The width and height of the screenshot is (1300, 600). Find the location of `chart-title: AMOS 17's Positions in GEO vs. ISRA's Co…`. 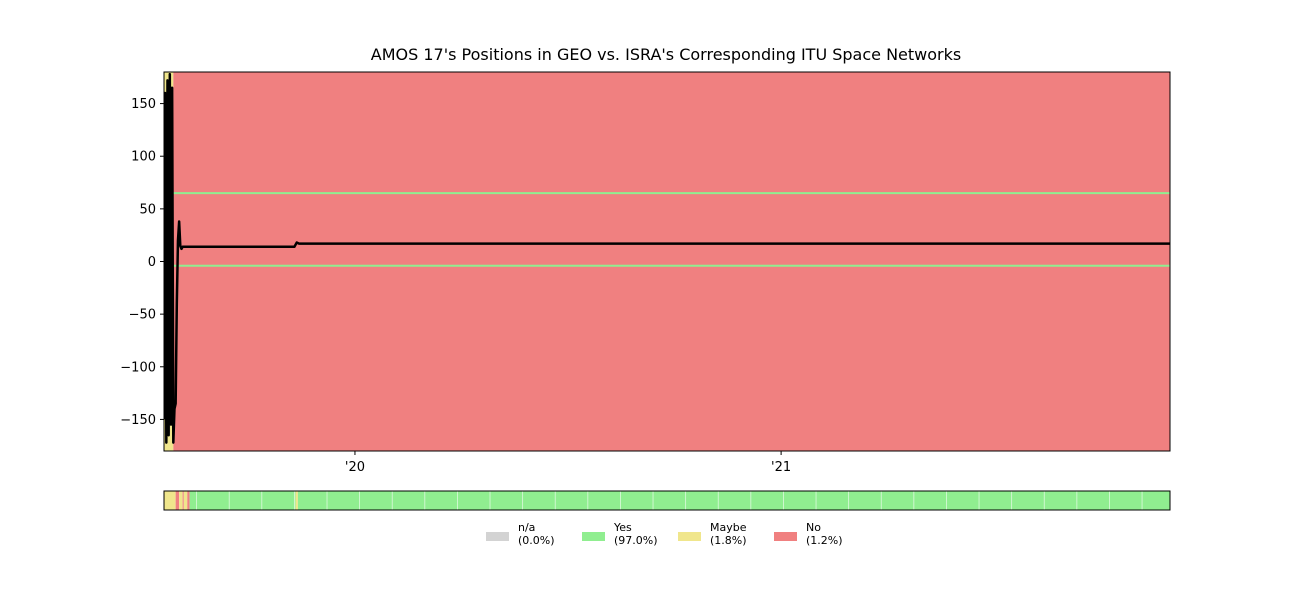

chart-title: AMOS 17's Positions in GEO vs. ISRA's Co… is located at coordinates (666, 54).